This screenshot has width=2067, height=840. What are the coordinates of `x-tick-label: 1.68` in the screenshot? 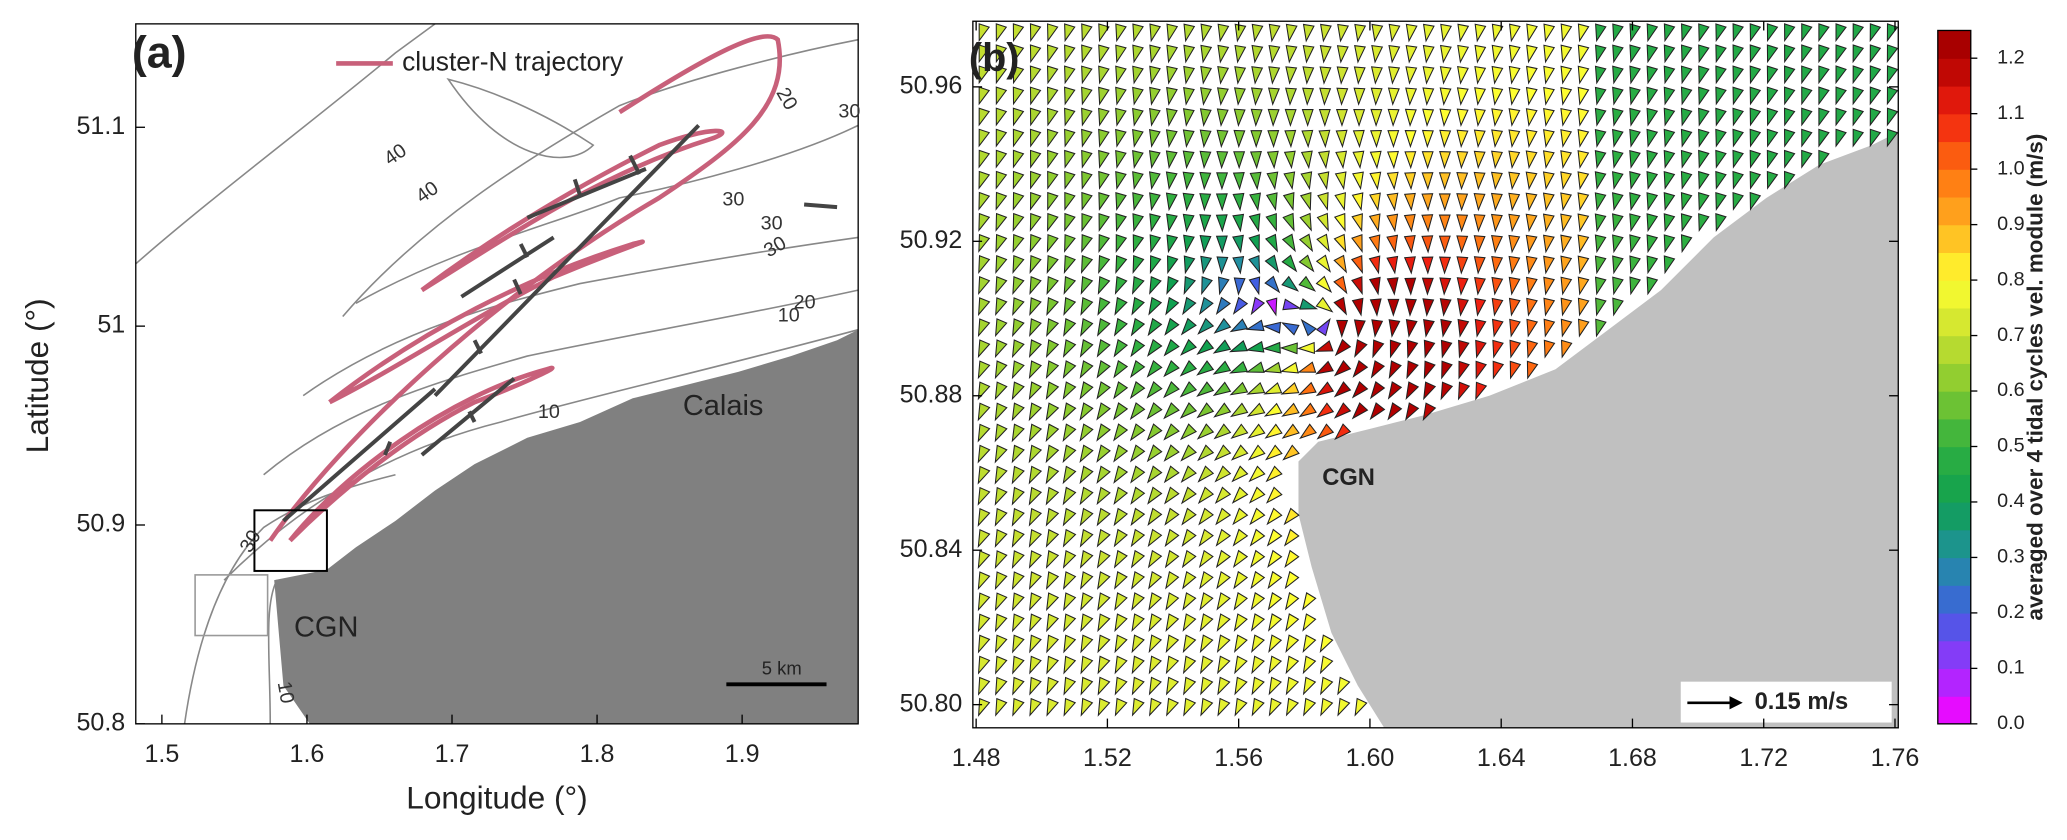 It's located at (1632, 758).